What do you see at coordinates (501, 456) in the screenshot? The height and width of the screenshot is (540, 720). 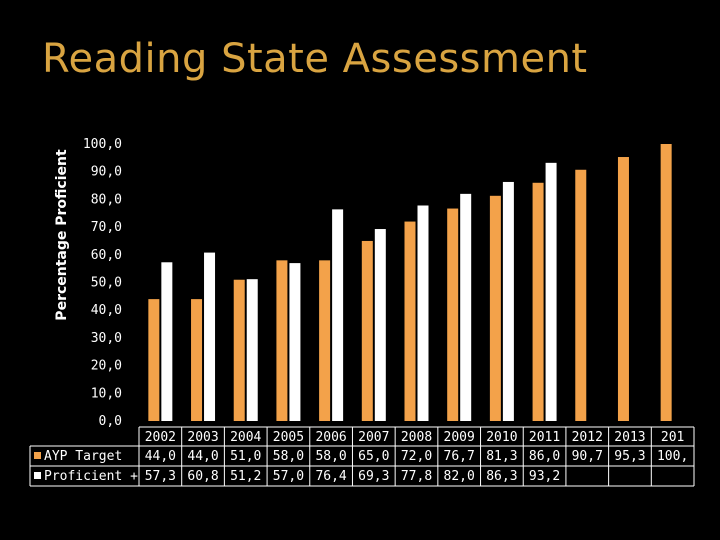 I see `data-label: 81,3` at bounding box center [501, 456].